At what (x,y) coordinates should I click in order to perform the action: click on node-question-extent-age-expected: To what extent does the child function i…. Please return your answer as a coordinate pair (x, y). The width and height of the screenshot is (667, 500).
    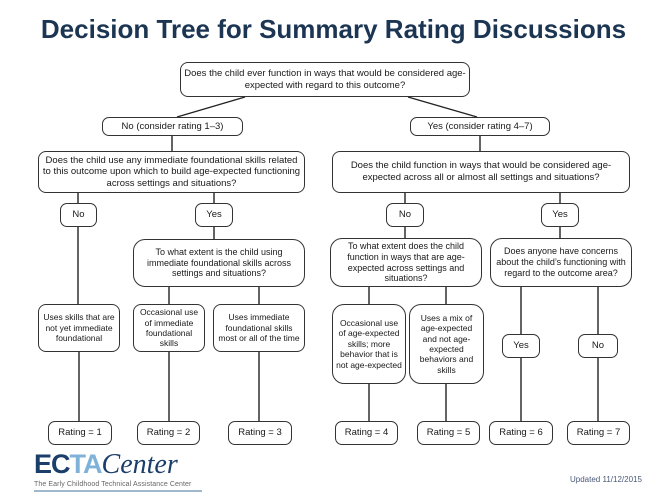
    Looking at the image, I should click on (406, 262).